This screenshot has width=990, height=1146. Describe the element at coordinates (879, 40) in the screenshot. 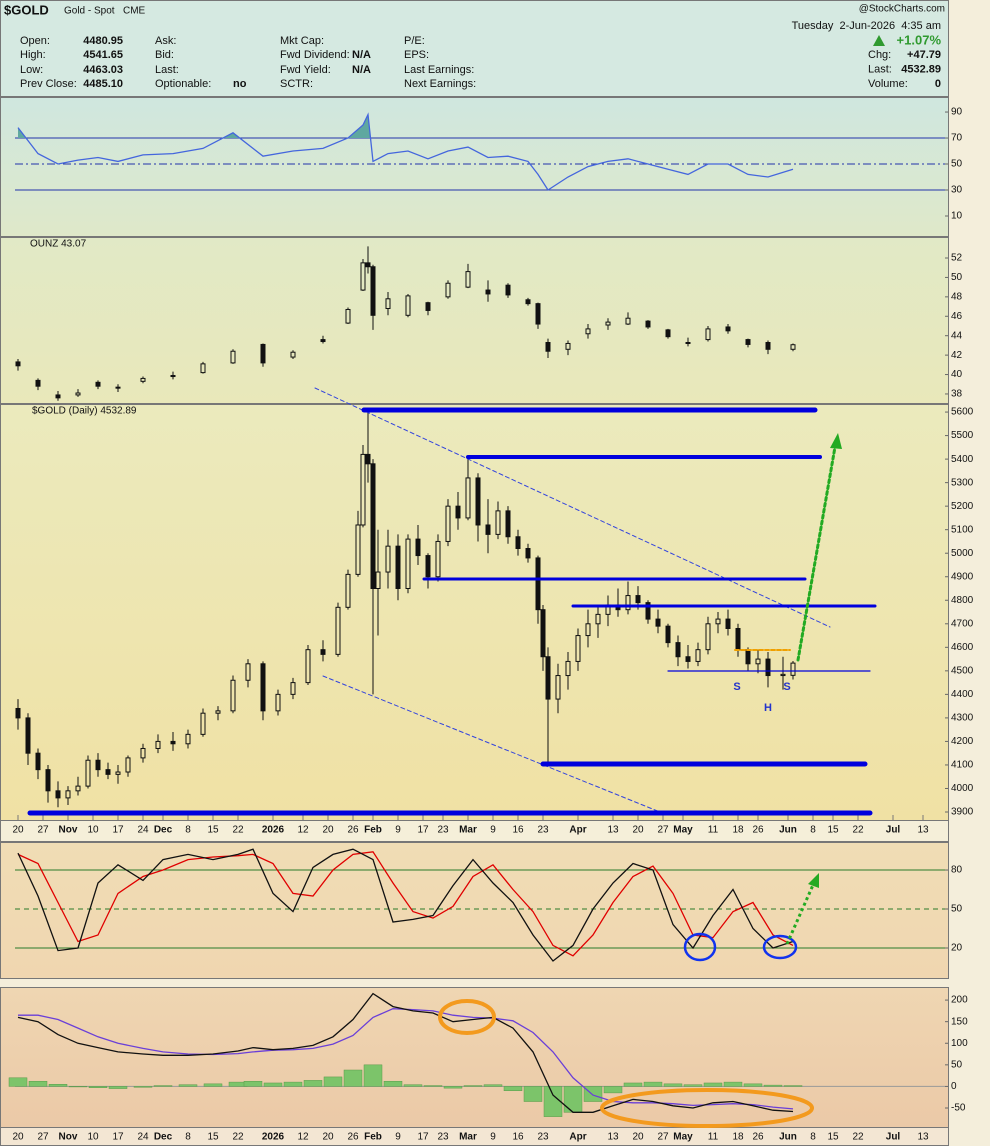

I see `up-arrow` at that location.